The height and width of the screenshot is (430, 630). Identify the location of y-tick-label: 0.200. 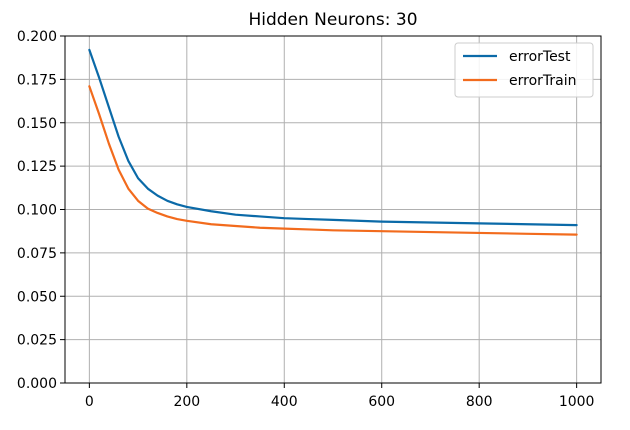
(37, 37).